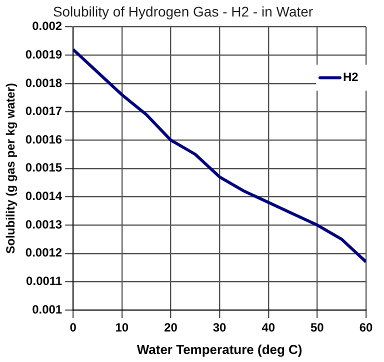 The height and width of the screenshot is (362, 384). I want to click on y-tick-label: 0.0016, so click(43, 139).